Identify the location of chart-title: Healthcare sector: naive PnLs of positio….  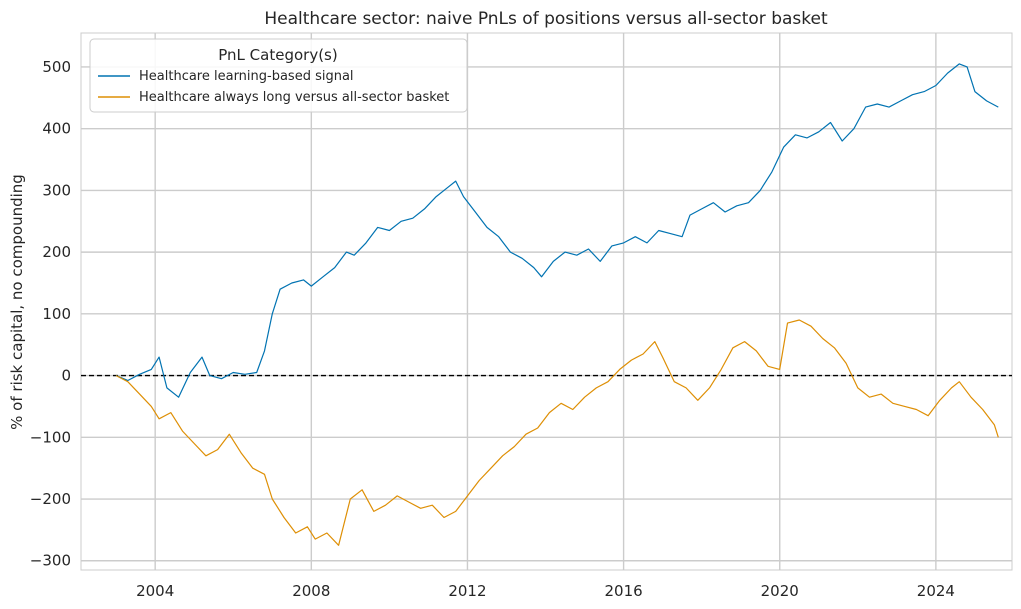
(546, 19).